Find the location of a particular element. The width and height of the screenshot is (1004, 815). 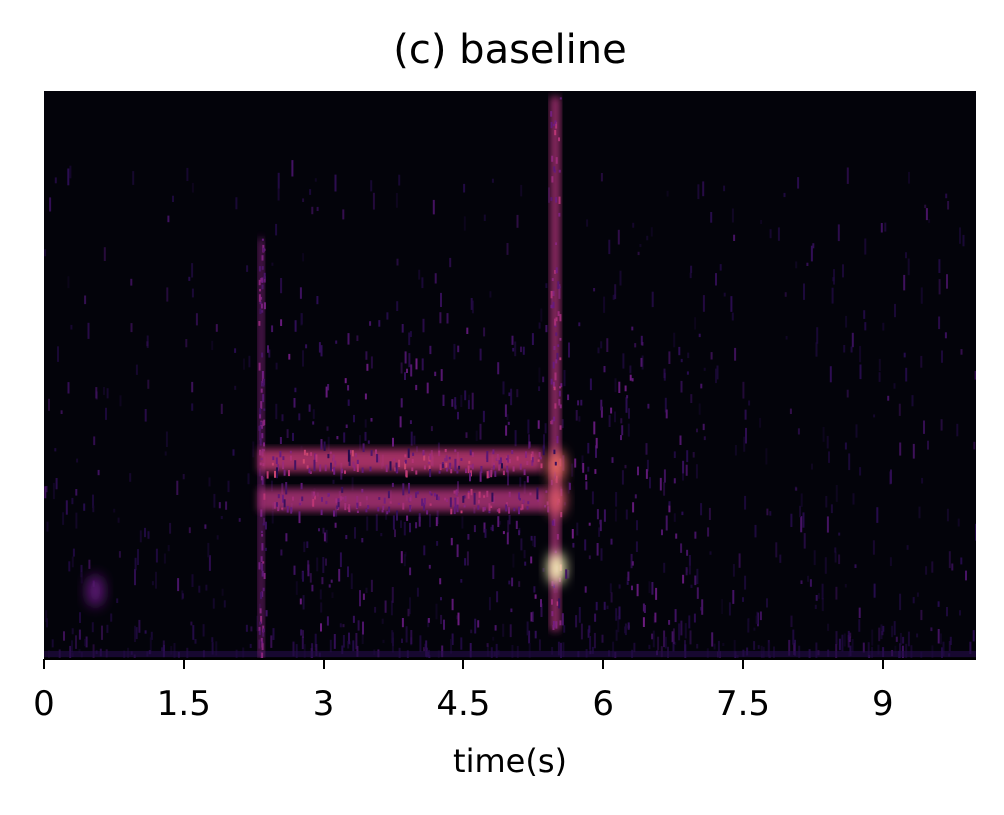

hotspot is located at coordinates (556, 568).